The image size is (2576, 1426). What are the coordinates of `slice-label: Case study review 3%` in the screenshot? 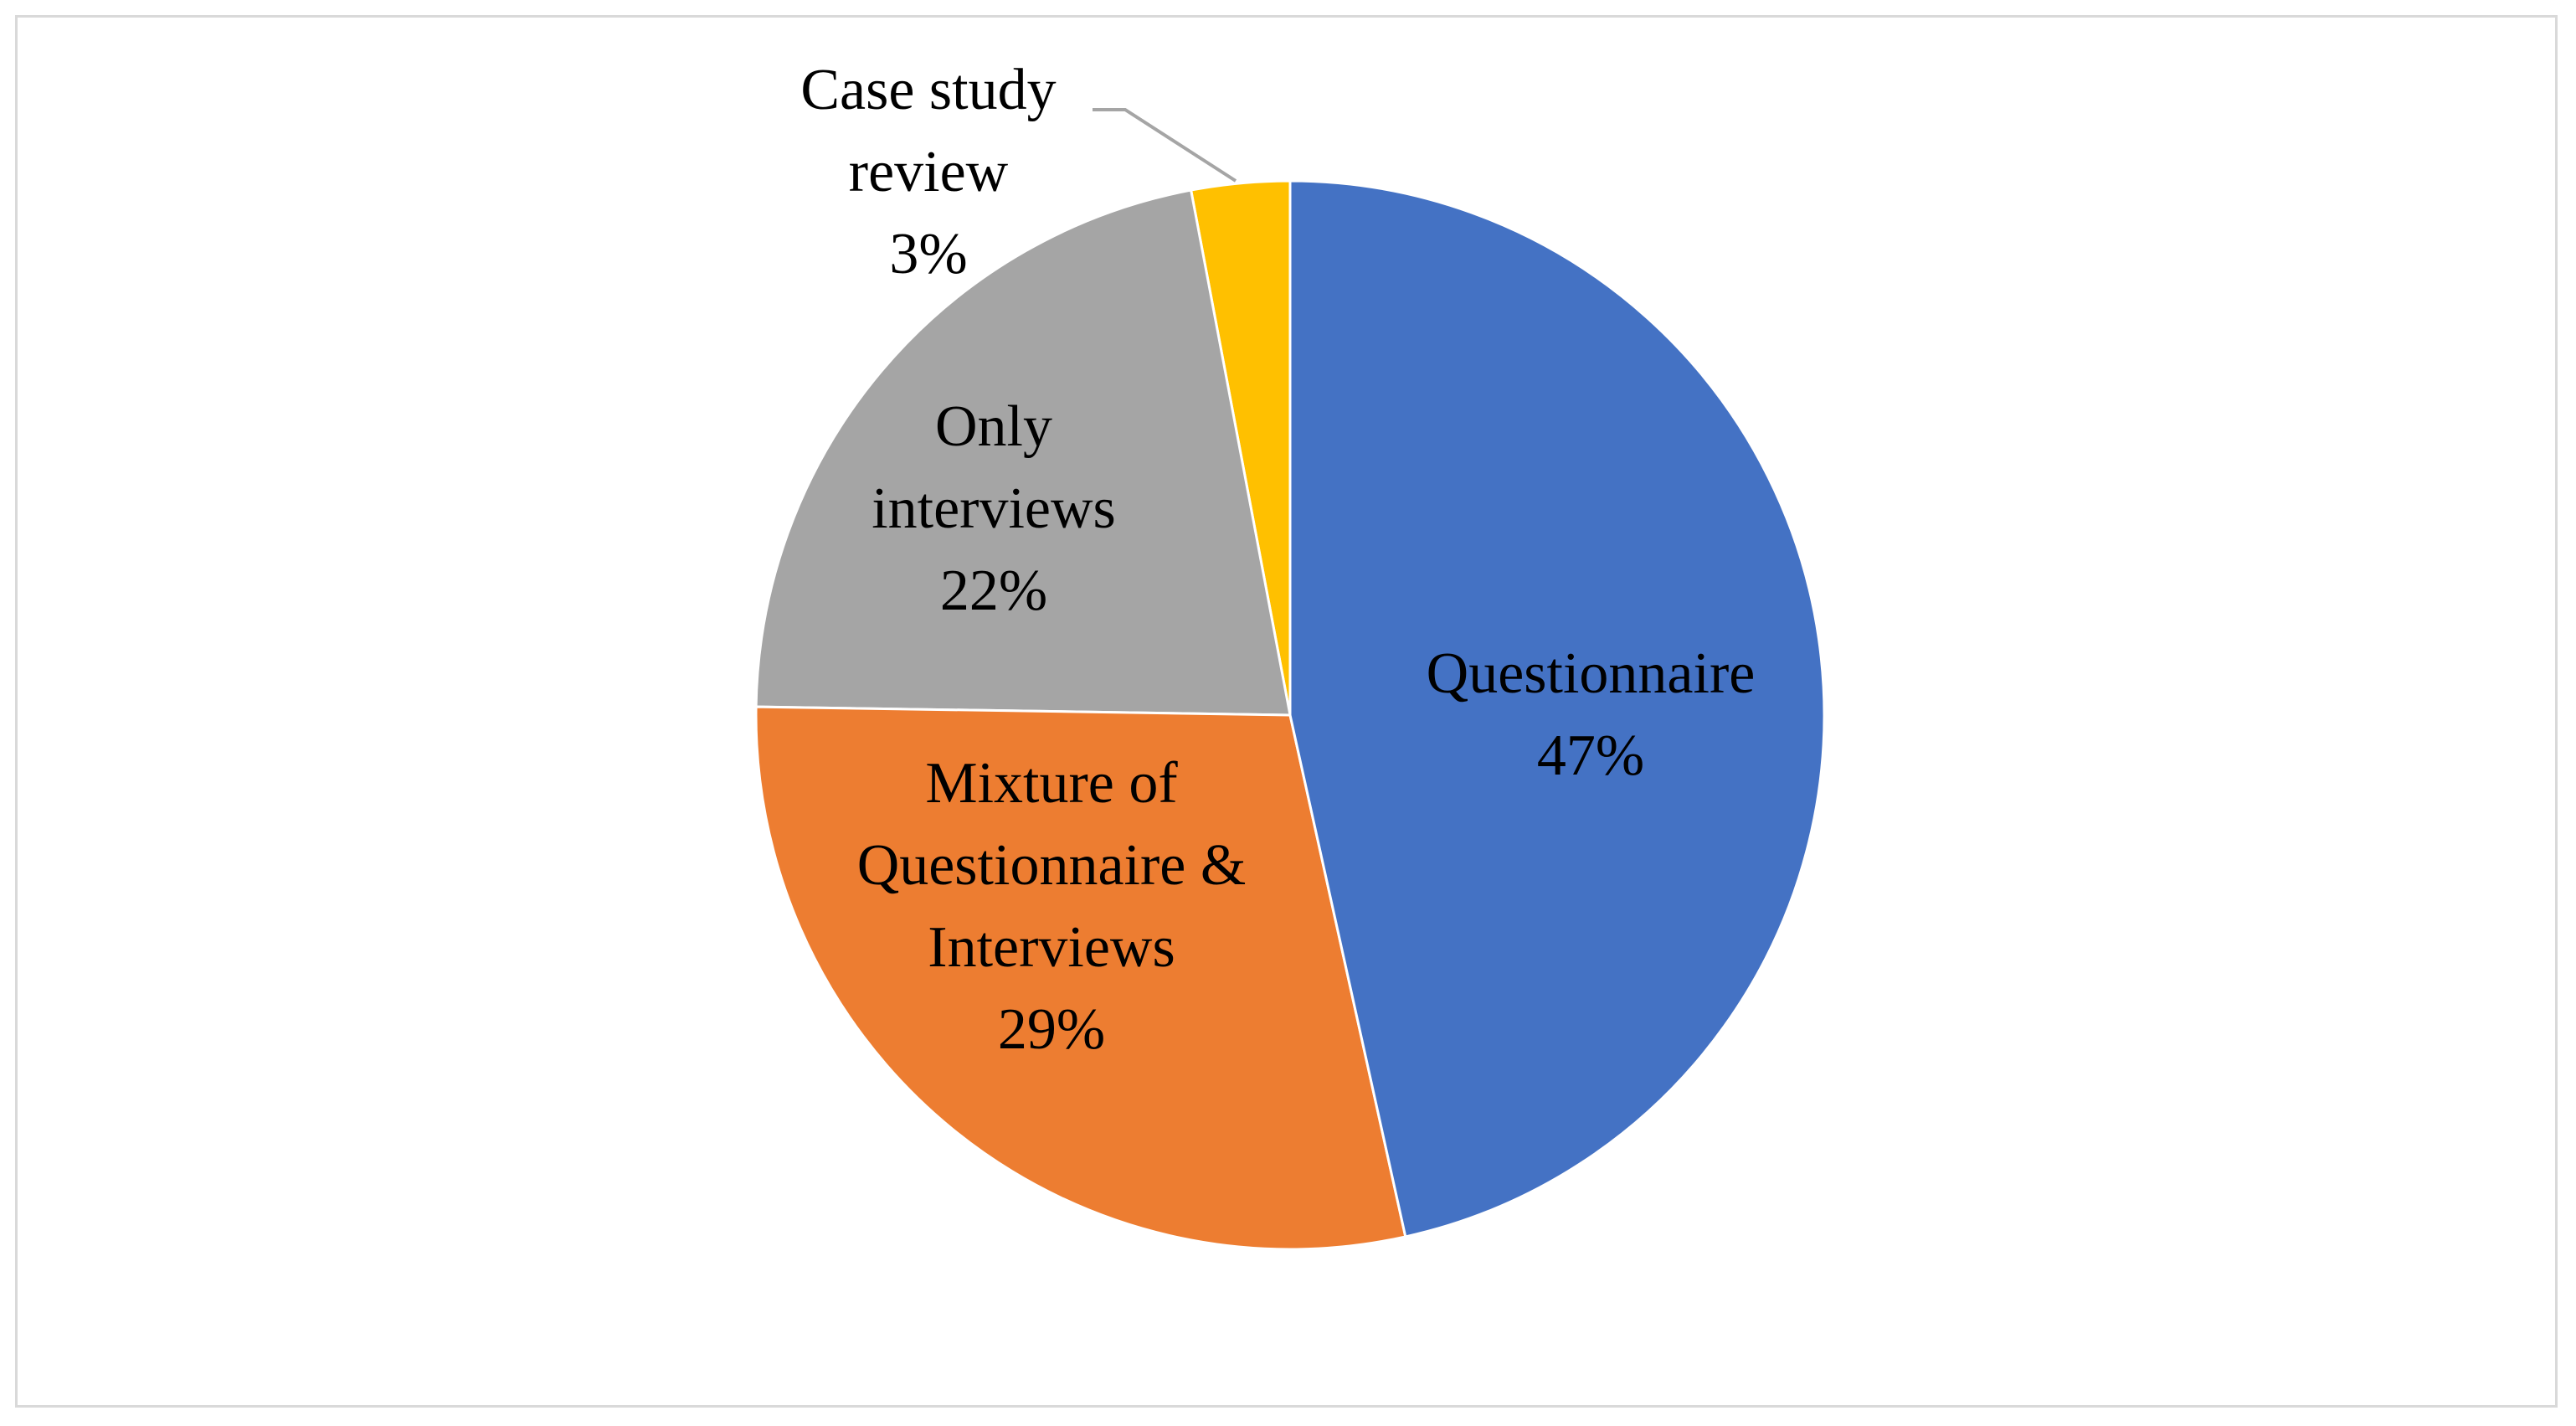 It's located at (928, 172).